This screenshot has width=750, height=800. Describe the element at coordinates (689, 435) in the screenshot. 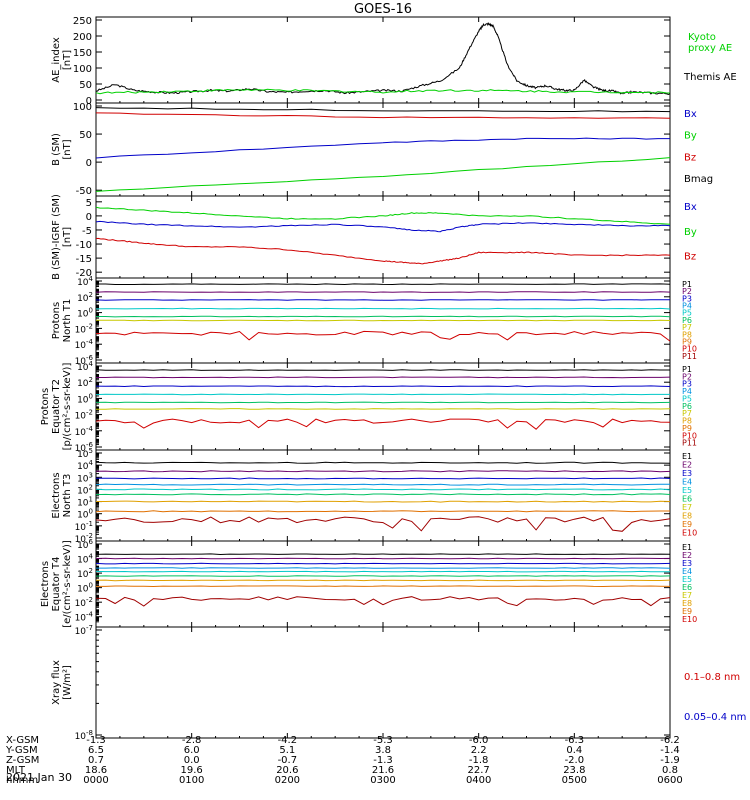

I see `legend-p10: P10` at that location.